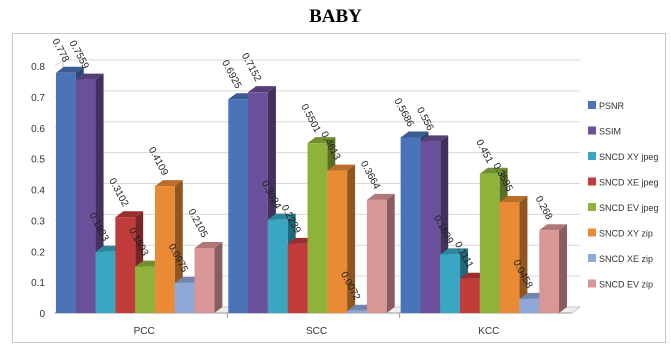  I want to click on x-category-label: KCC, so click(488, 331).